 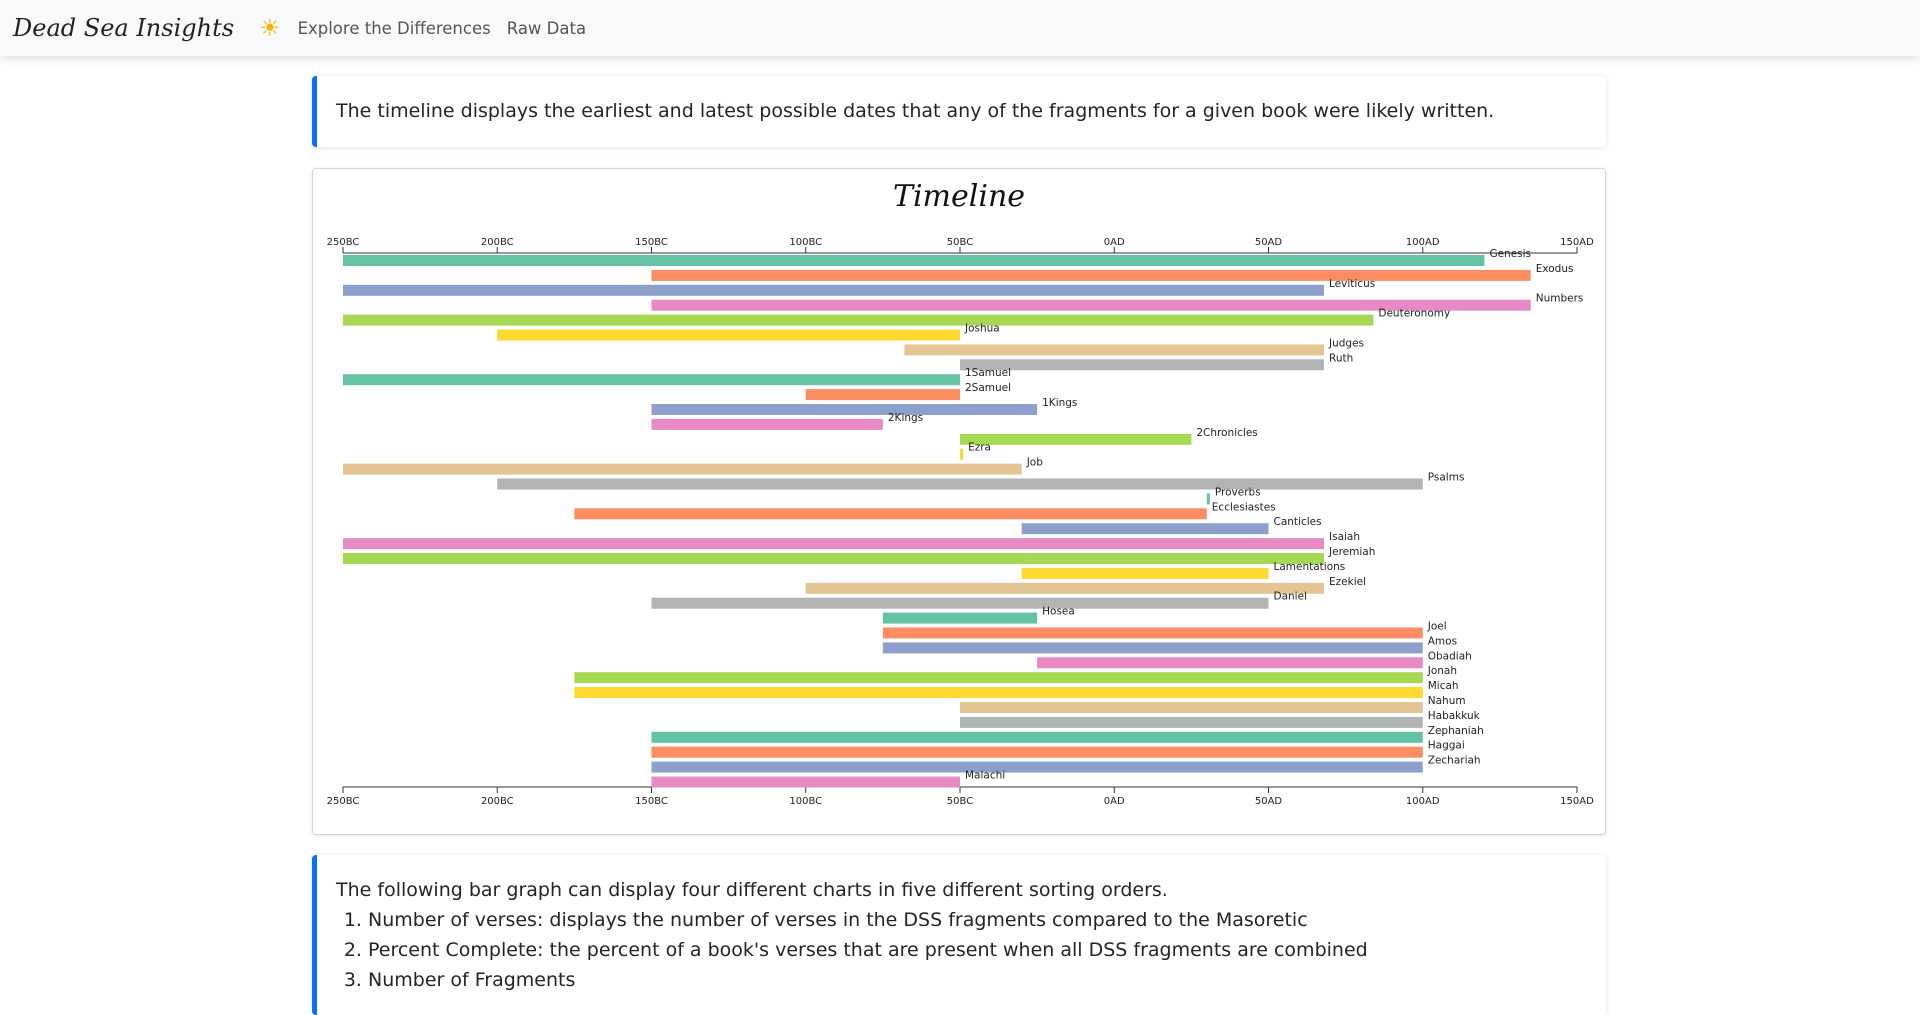 What do you see at coordinates (1230, 663) in the screenshot?
I see `timeline-bar-obadiah` at bounding box center [1230, 663].